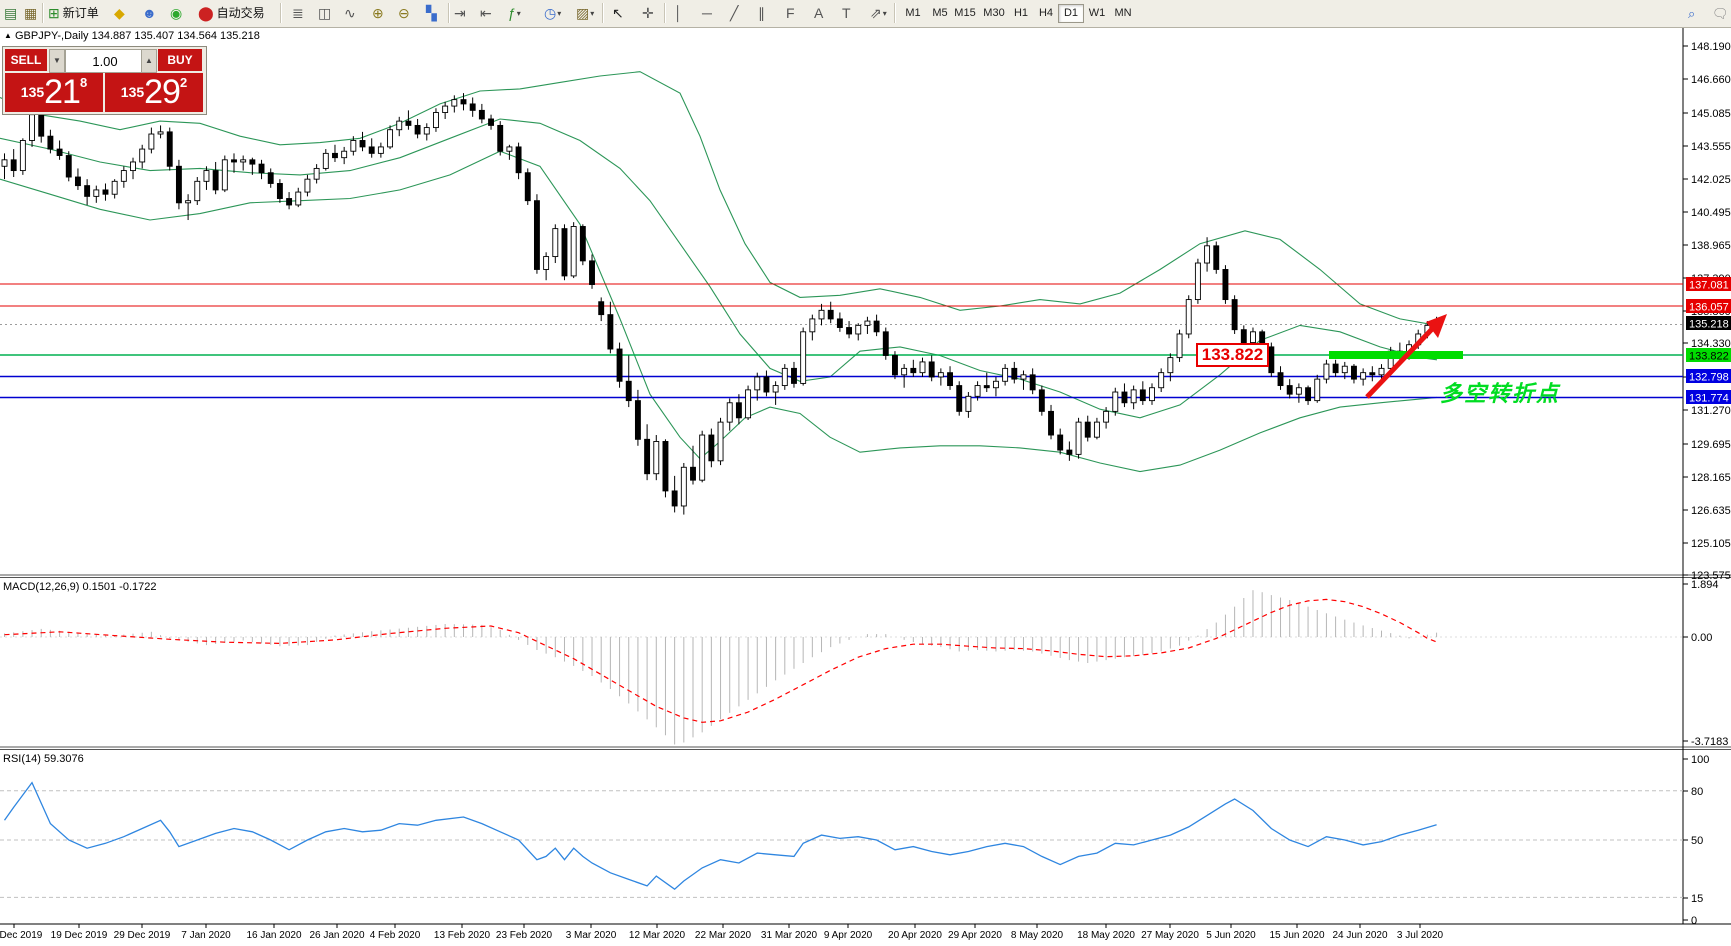  I want to click on sound-icon: ◉, so click(176, 13).